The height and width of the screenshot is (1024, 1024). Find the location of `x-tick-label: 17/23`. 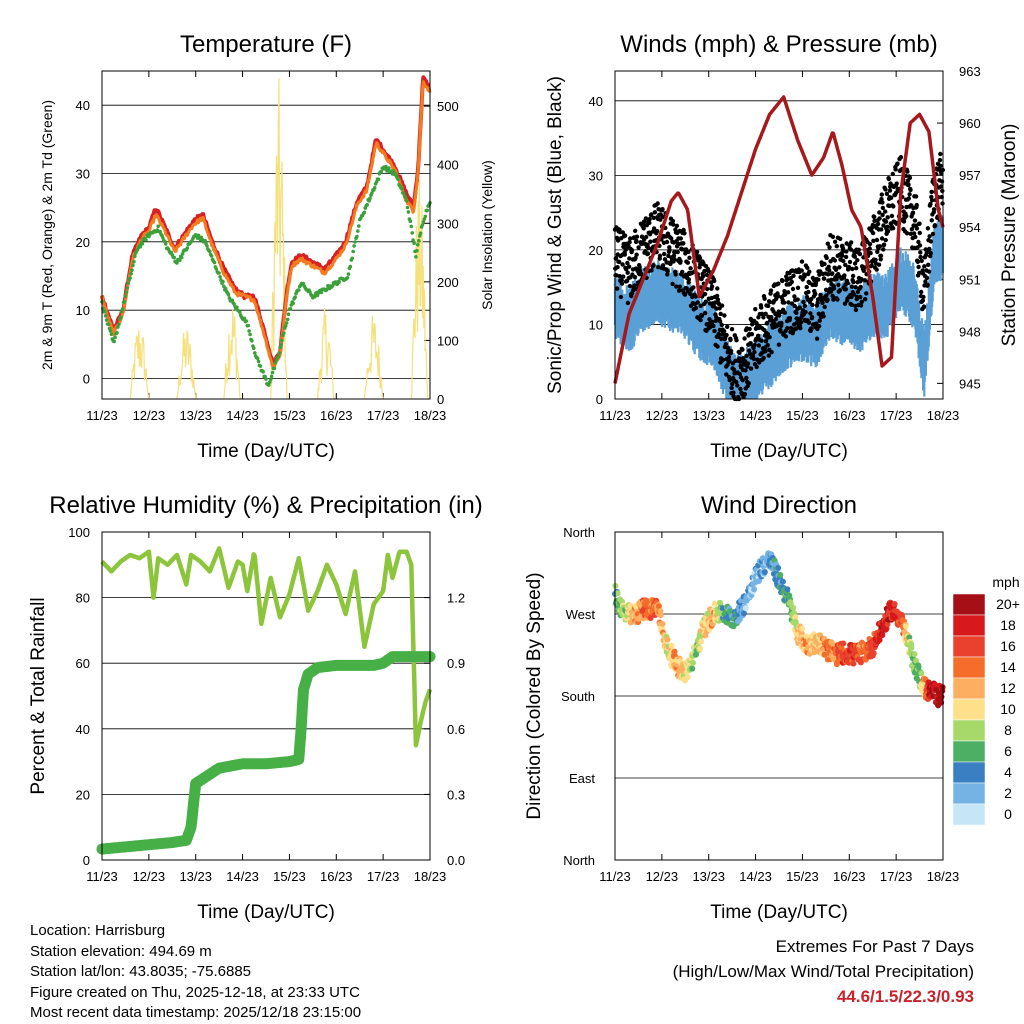

x-tick-label: 17/23 is located at coordinates (383, 876).